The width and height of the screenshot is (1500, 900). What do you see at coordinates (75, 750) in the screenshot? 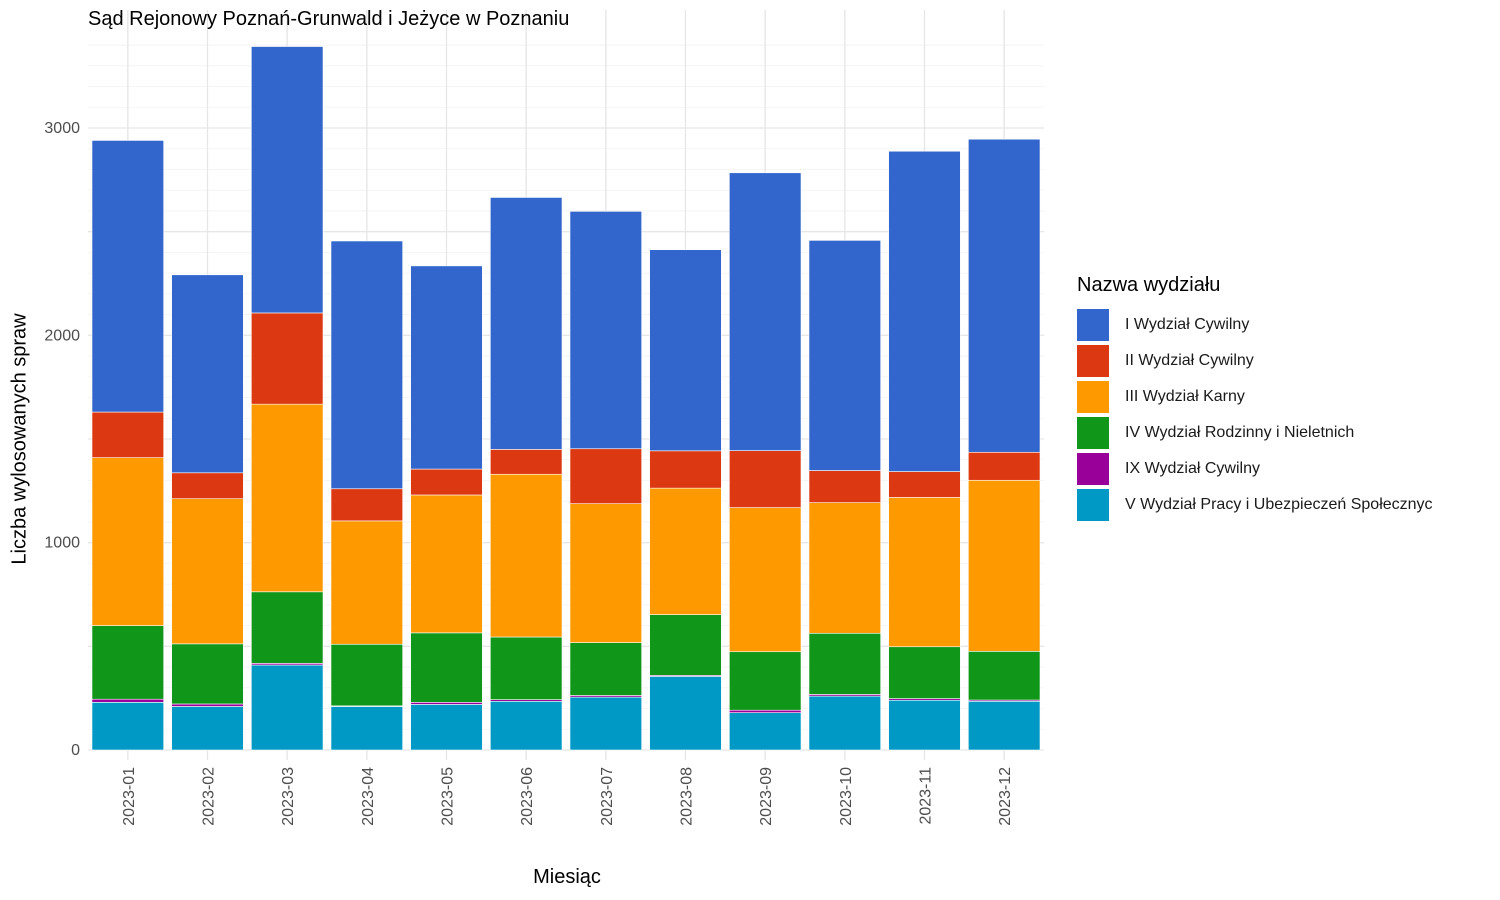
I see `y-tick-label: 0` at bounding box center [75, 750].